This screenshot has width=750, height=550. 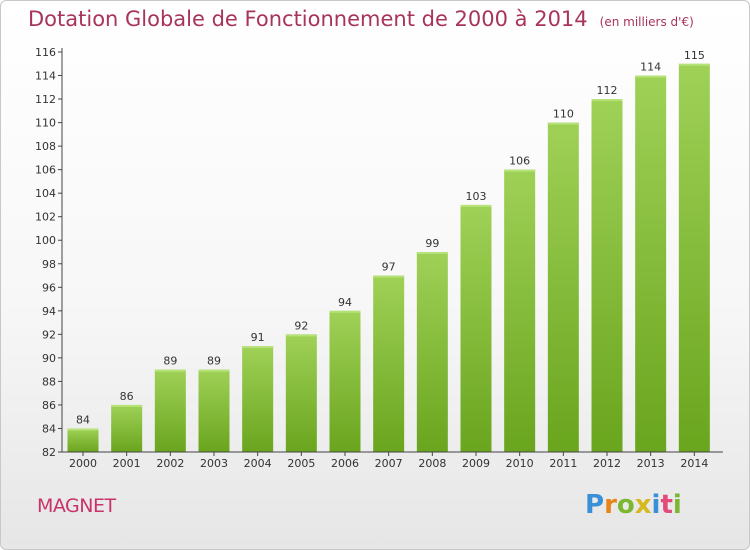 I want to click on x-tick-2010: 2010, so click(x=520, y=463).